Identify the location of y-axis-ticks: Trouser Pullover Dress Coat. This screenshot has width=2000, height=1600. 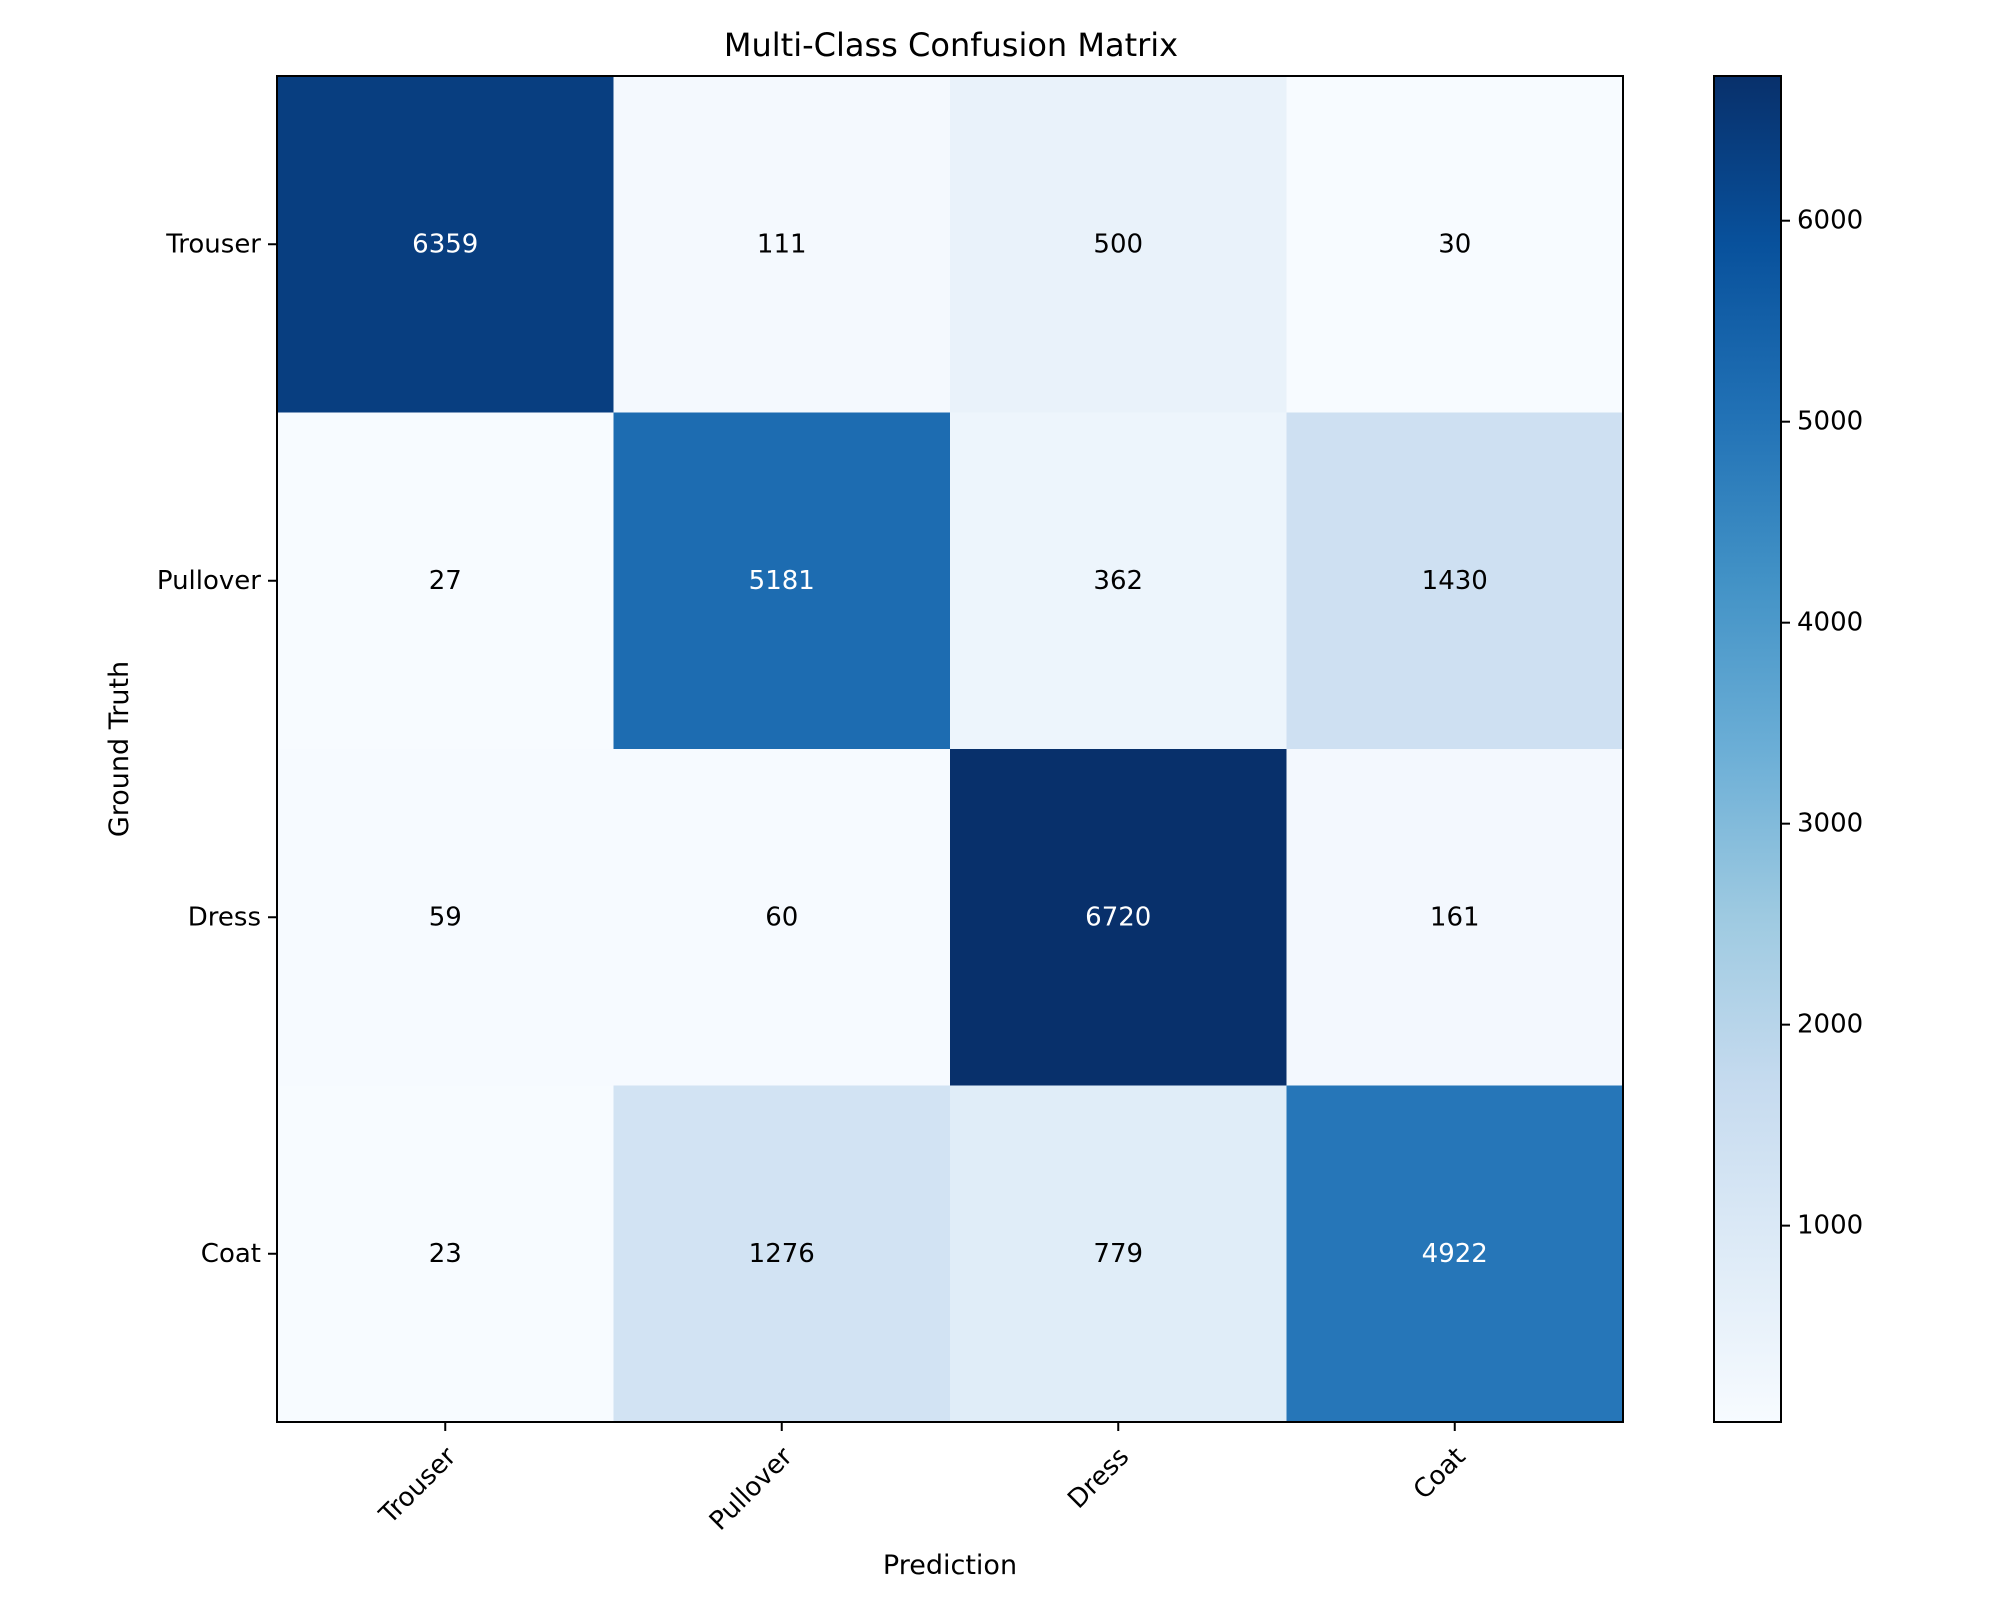
(217, 749).